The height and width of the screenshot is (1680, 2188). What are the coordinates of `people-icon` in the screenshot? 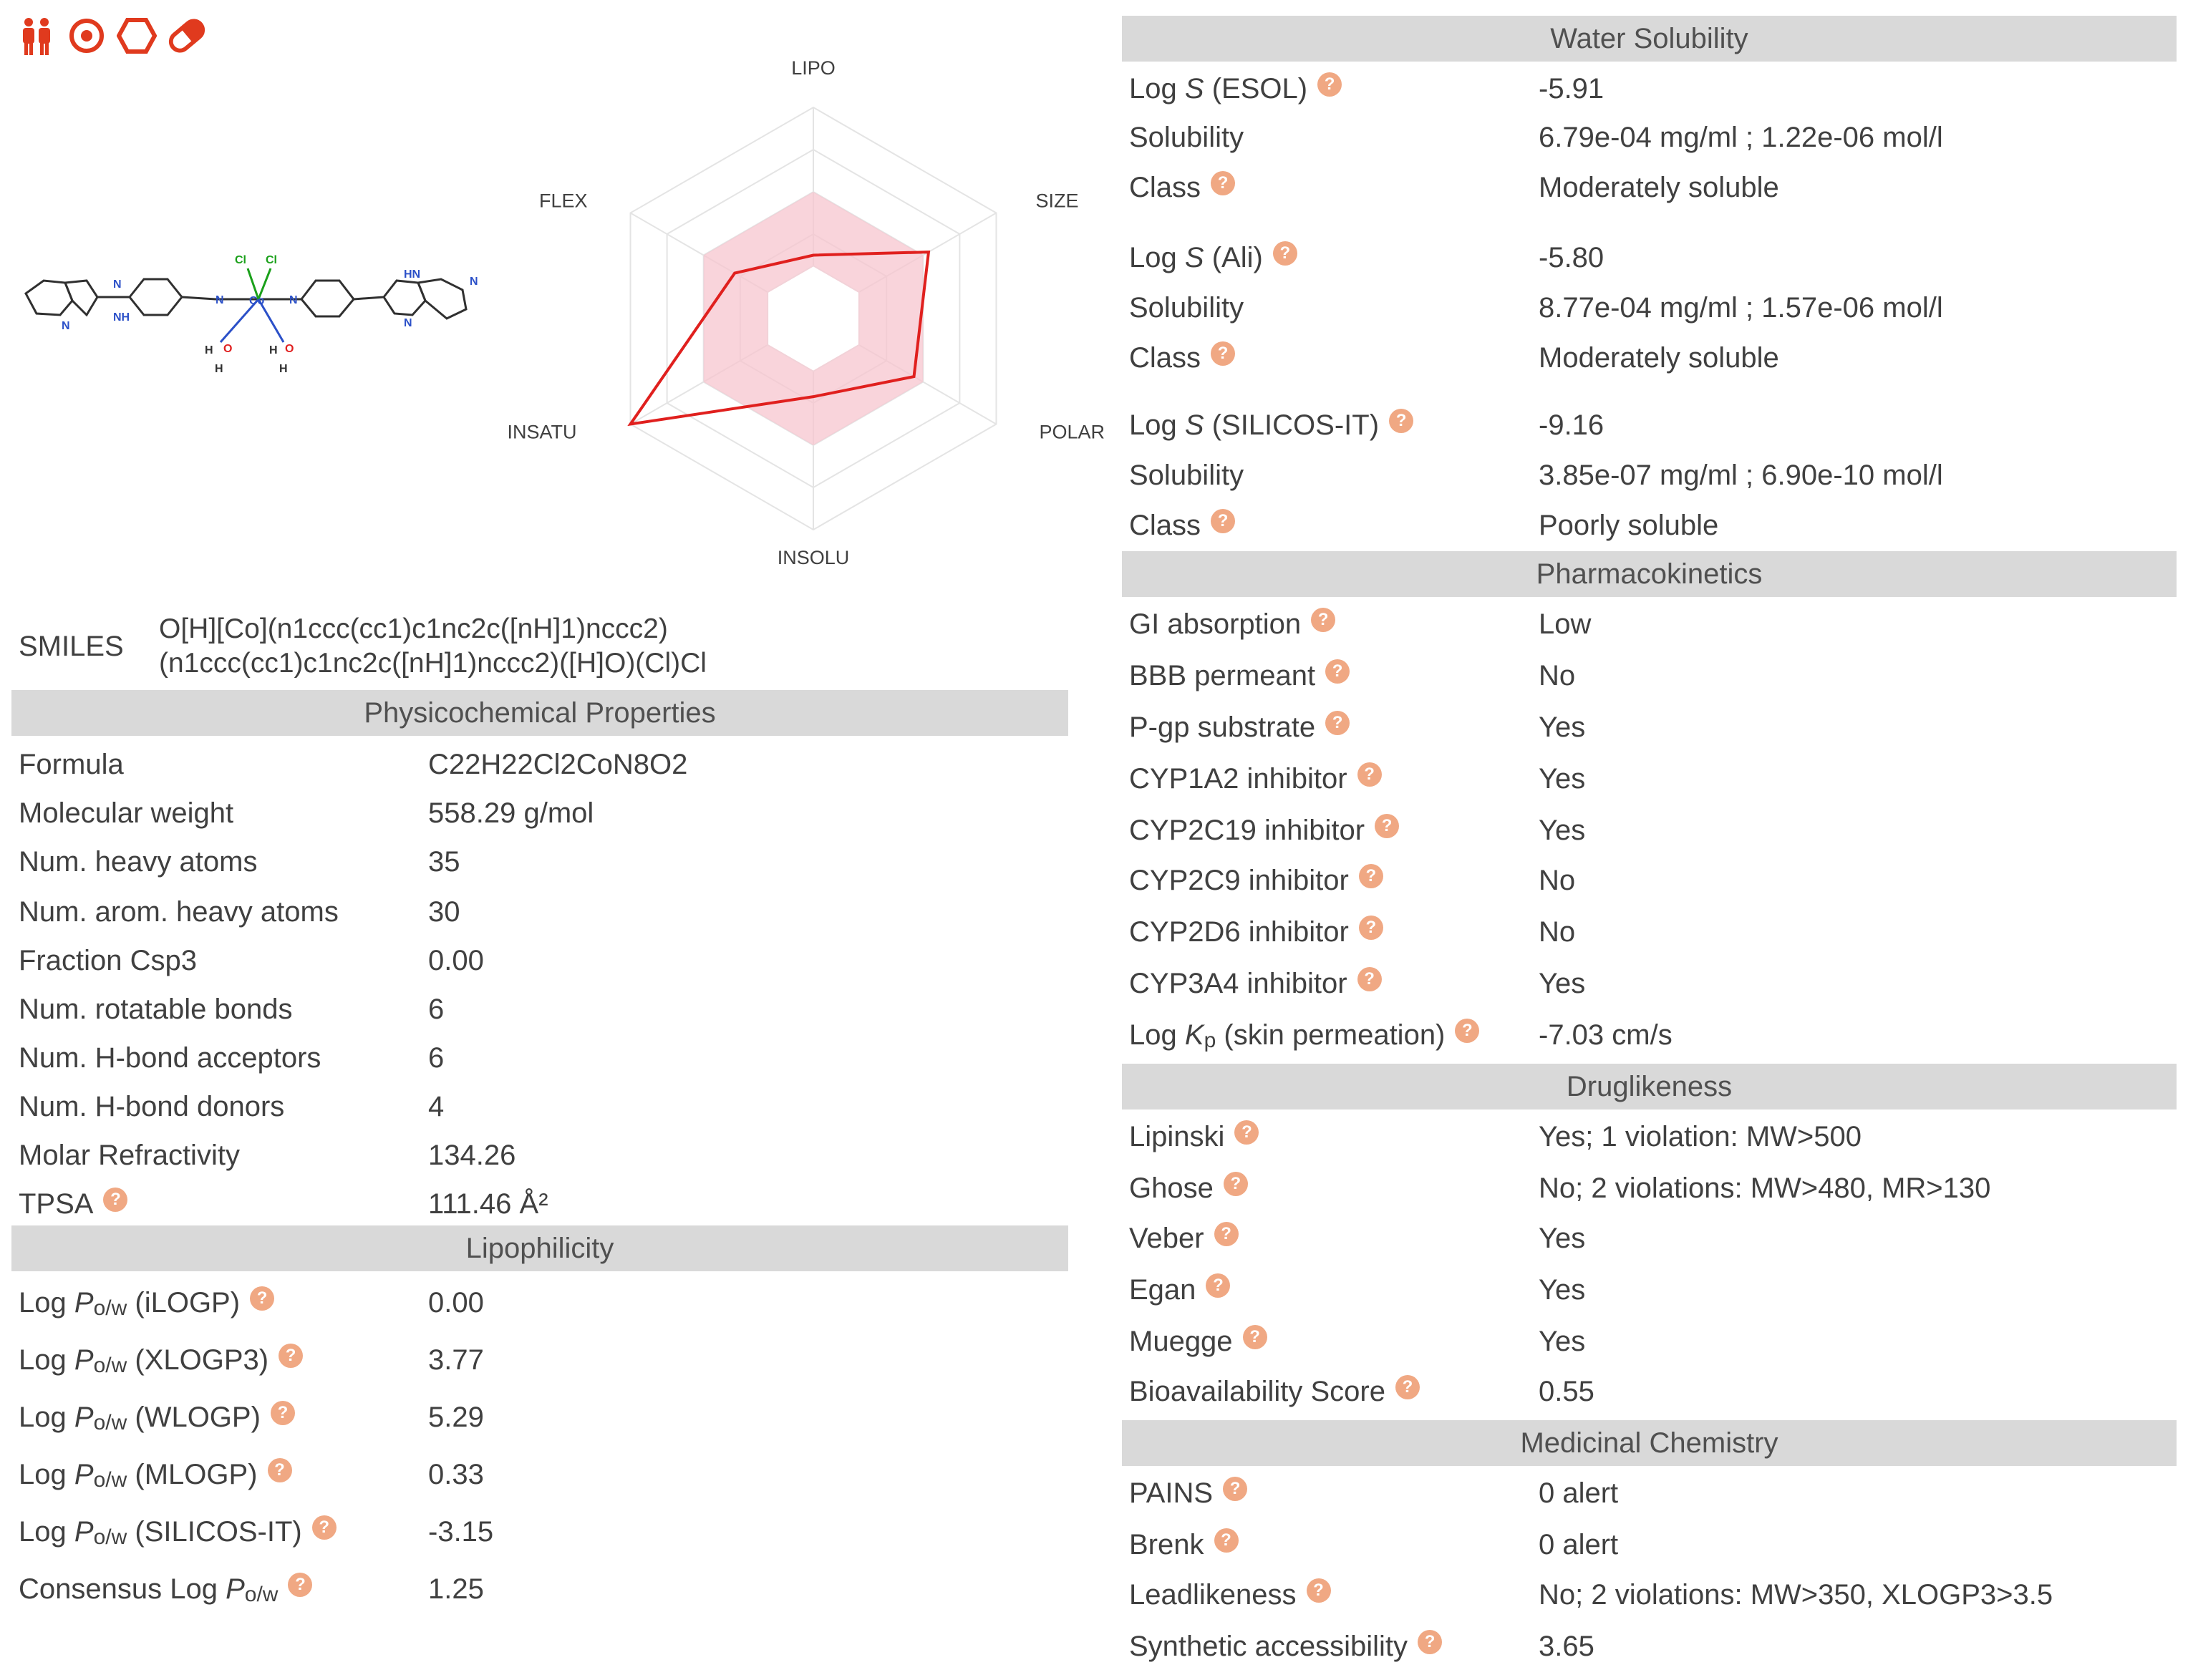 It's located at (36, 36).